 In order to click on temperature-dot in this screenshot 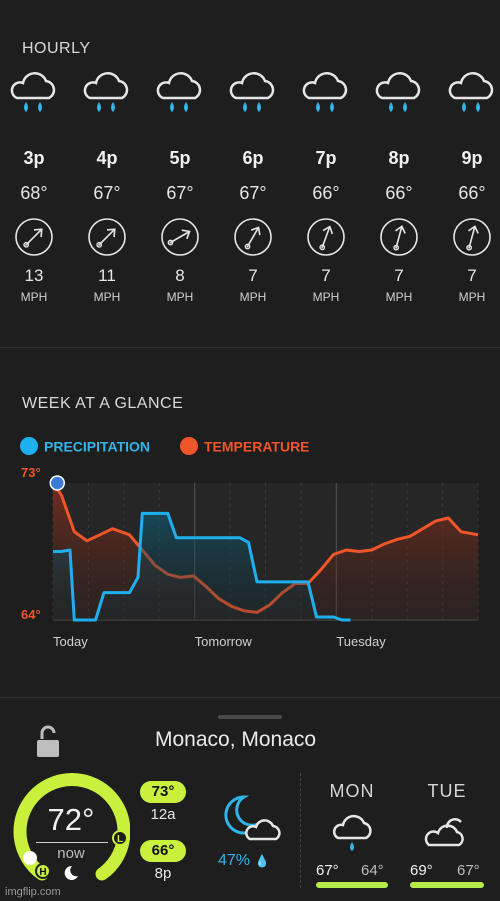, I will do `click(189, 446)`.